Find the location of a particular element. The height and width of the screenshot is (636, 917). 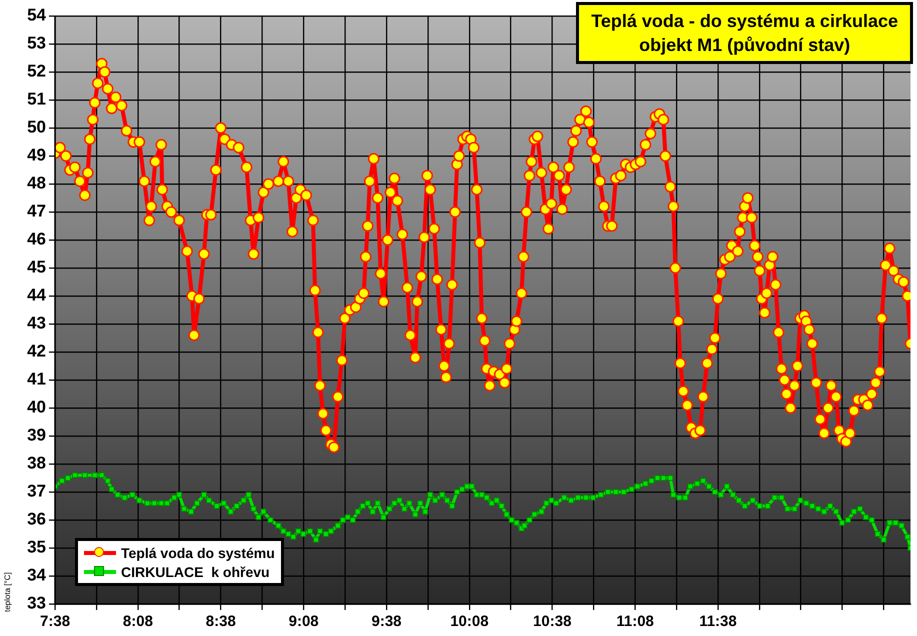

x-tick-label: 11:38 is located at coordinates (718, 621).